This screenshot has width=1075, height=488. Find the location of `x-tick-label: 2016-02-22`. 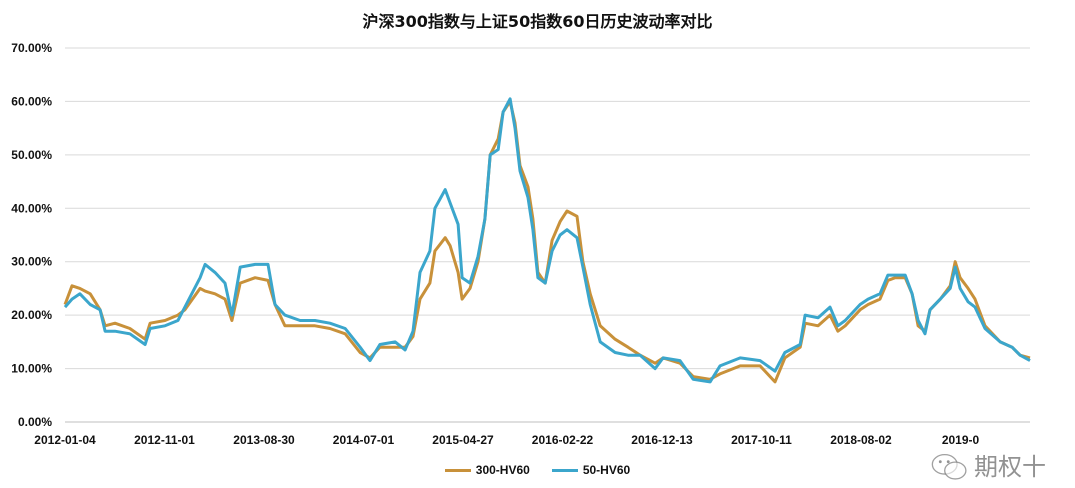

x-tick-label: 2016-02-22 is located at coordinates (563, 440).